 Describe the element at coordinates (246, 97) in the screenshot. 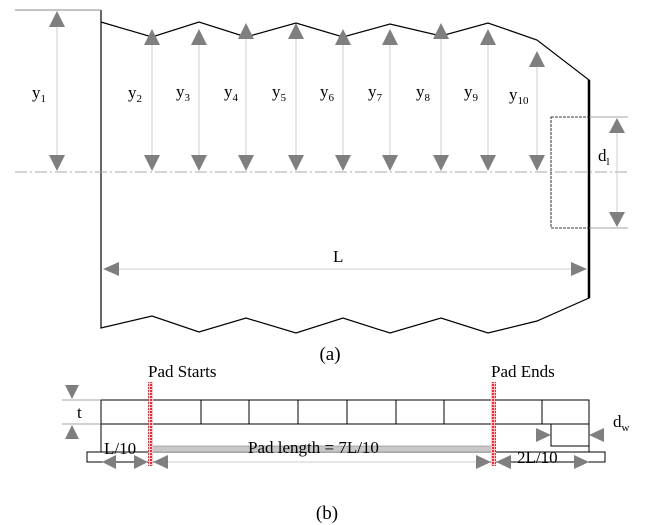

I see `y4-dimension-arrow` at that location.